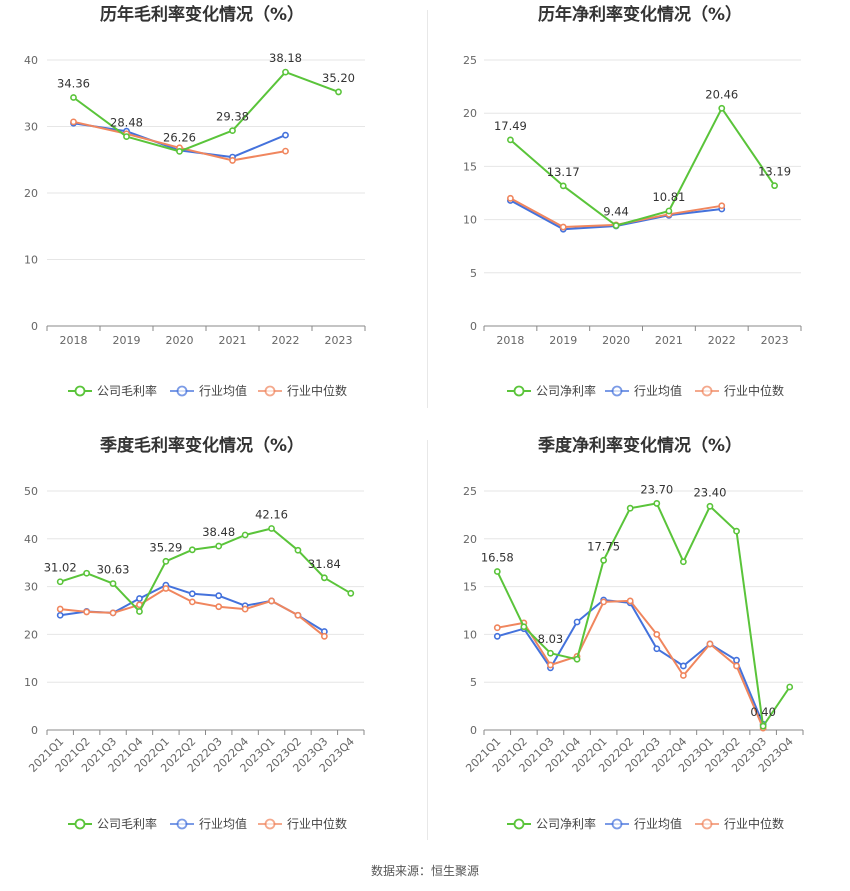 The image size is (850, 891). What do you see at coordinates (427, 640) in the screenshot?
I see `vertical-divider-bottom` at bounding box center [427, 640].